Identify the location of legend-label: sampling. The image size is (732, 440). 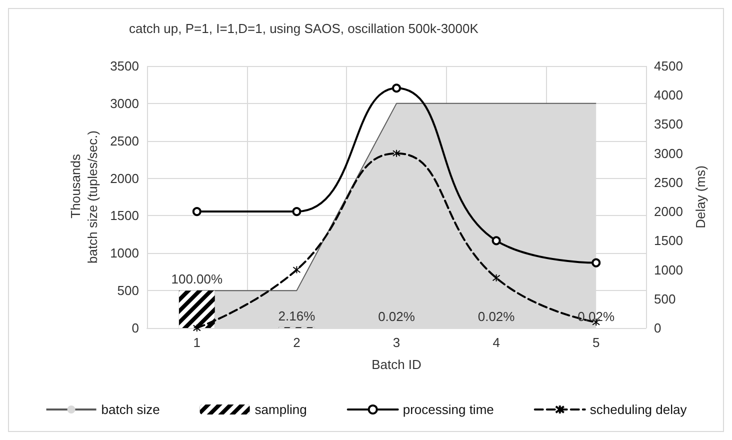
(280, 409).